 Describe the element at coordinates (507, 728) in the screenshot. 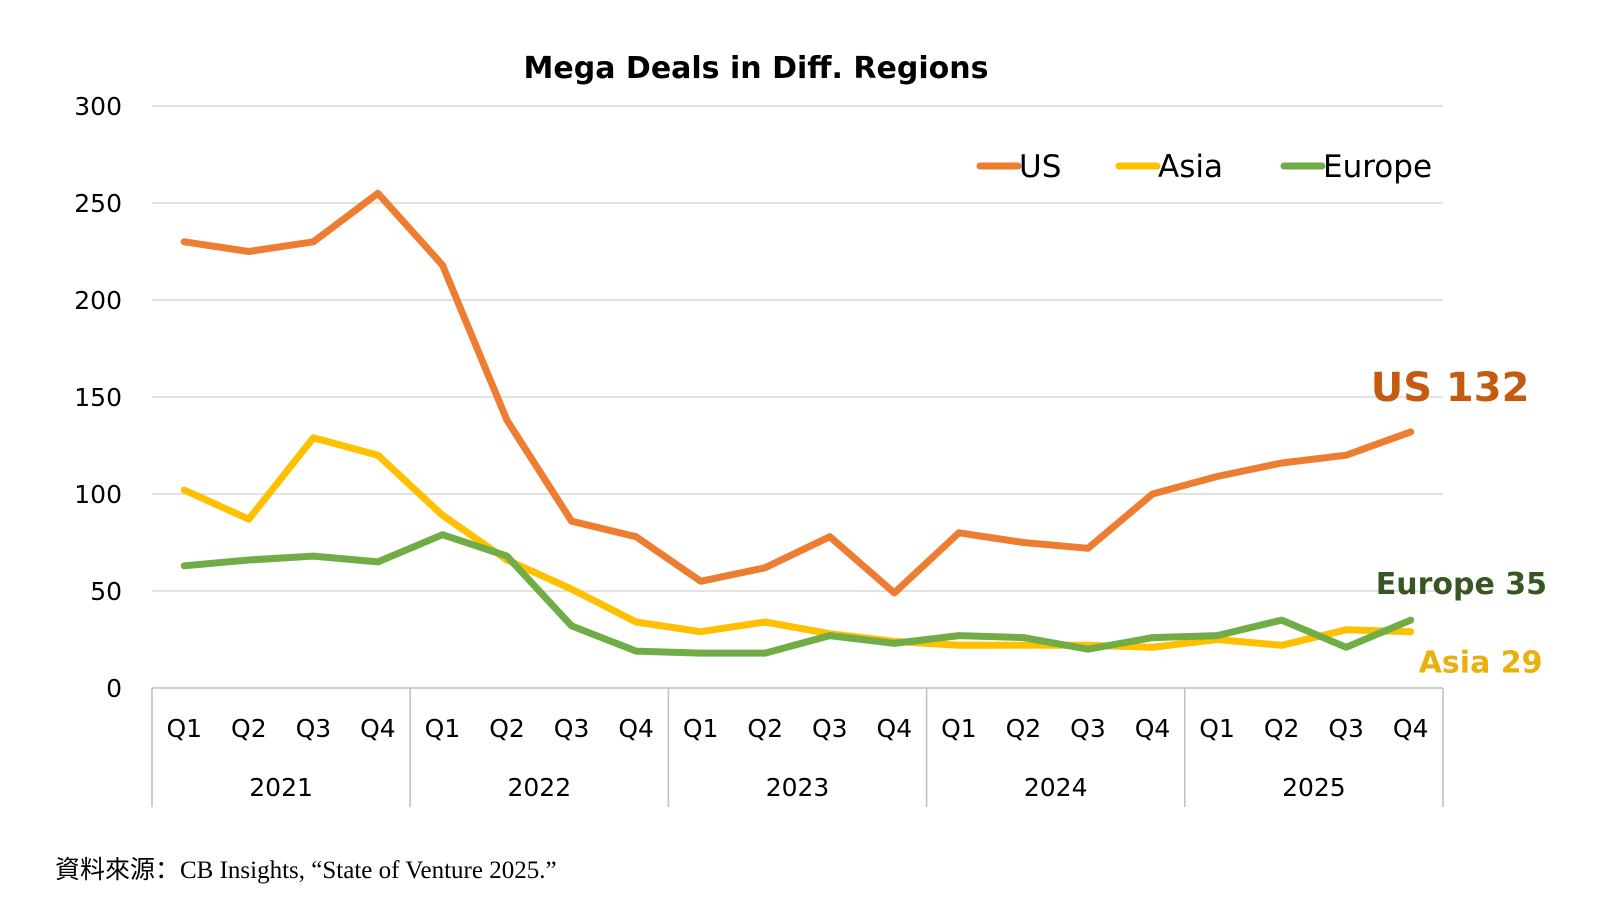

I see `x-tick-label-6: Q2` at that location.